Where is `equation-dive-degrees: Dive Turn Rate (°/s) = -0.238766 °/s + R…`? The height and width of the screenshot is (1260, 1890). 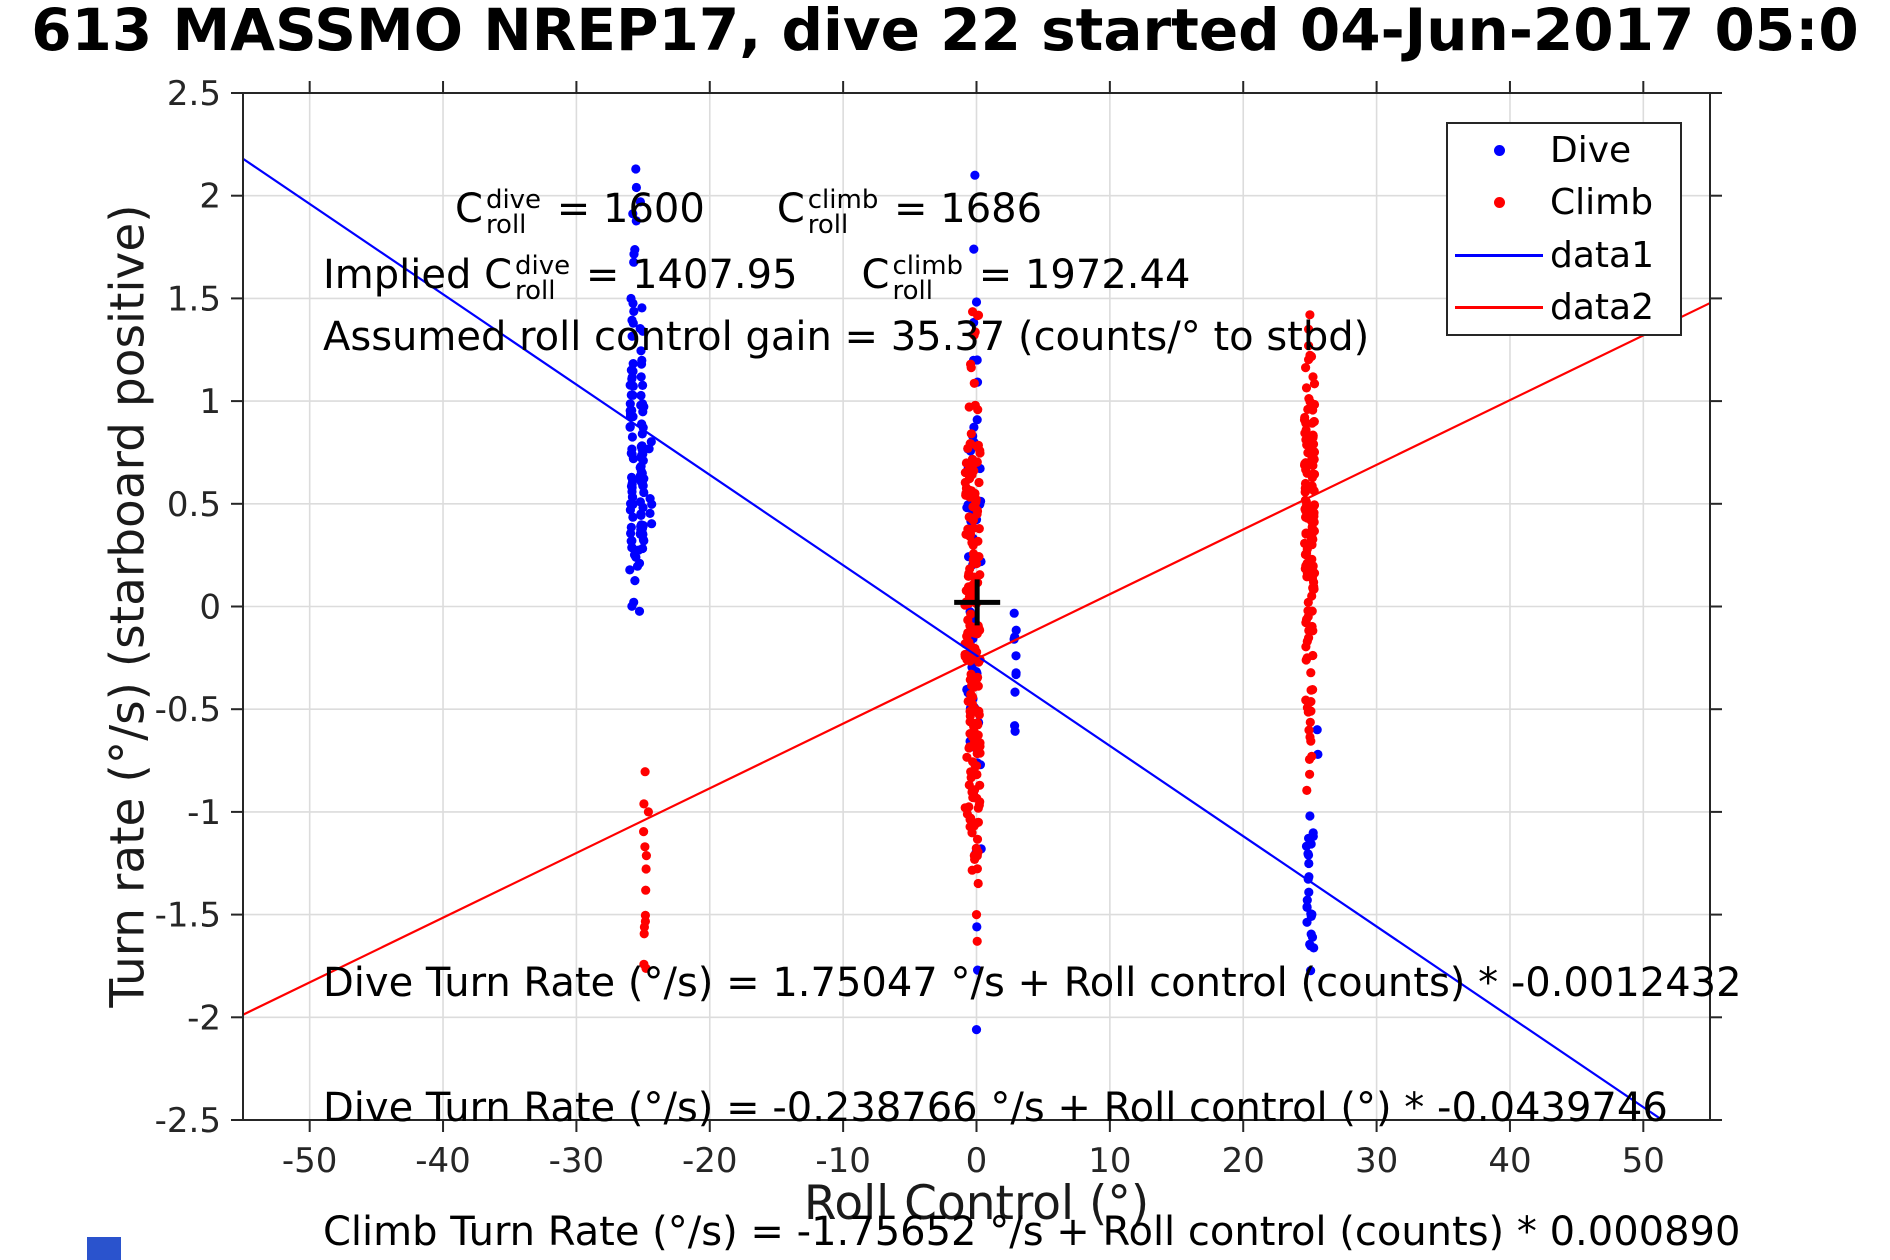 equation-dive-degrees: Dive Turn Rate (°/s) = -0.238766 °/s + R… is located at coordinates (995, 1107).